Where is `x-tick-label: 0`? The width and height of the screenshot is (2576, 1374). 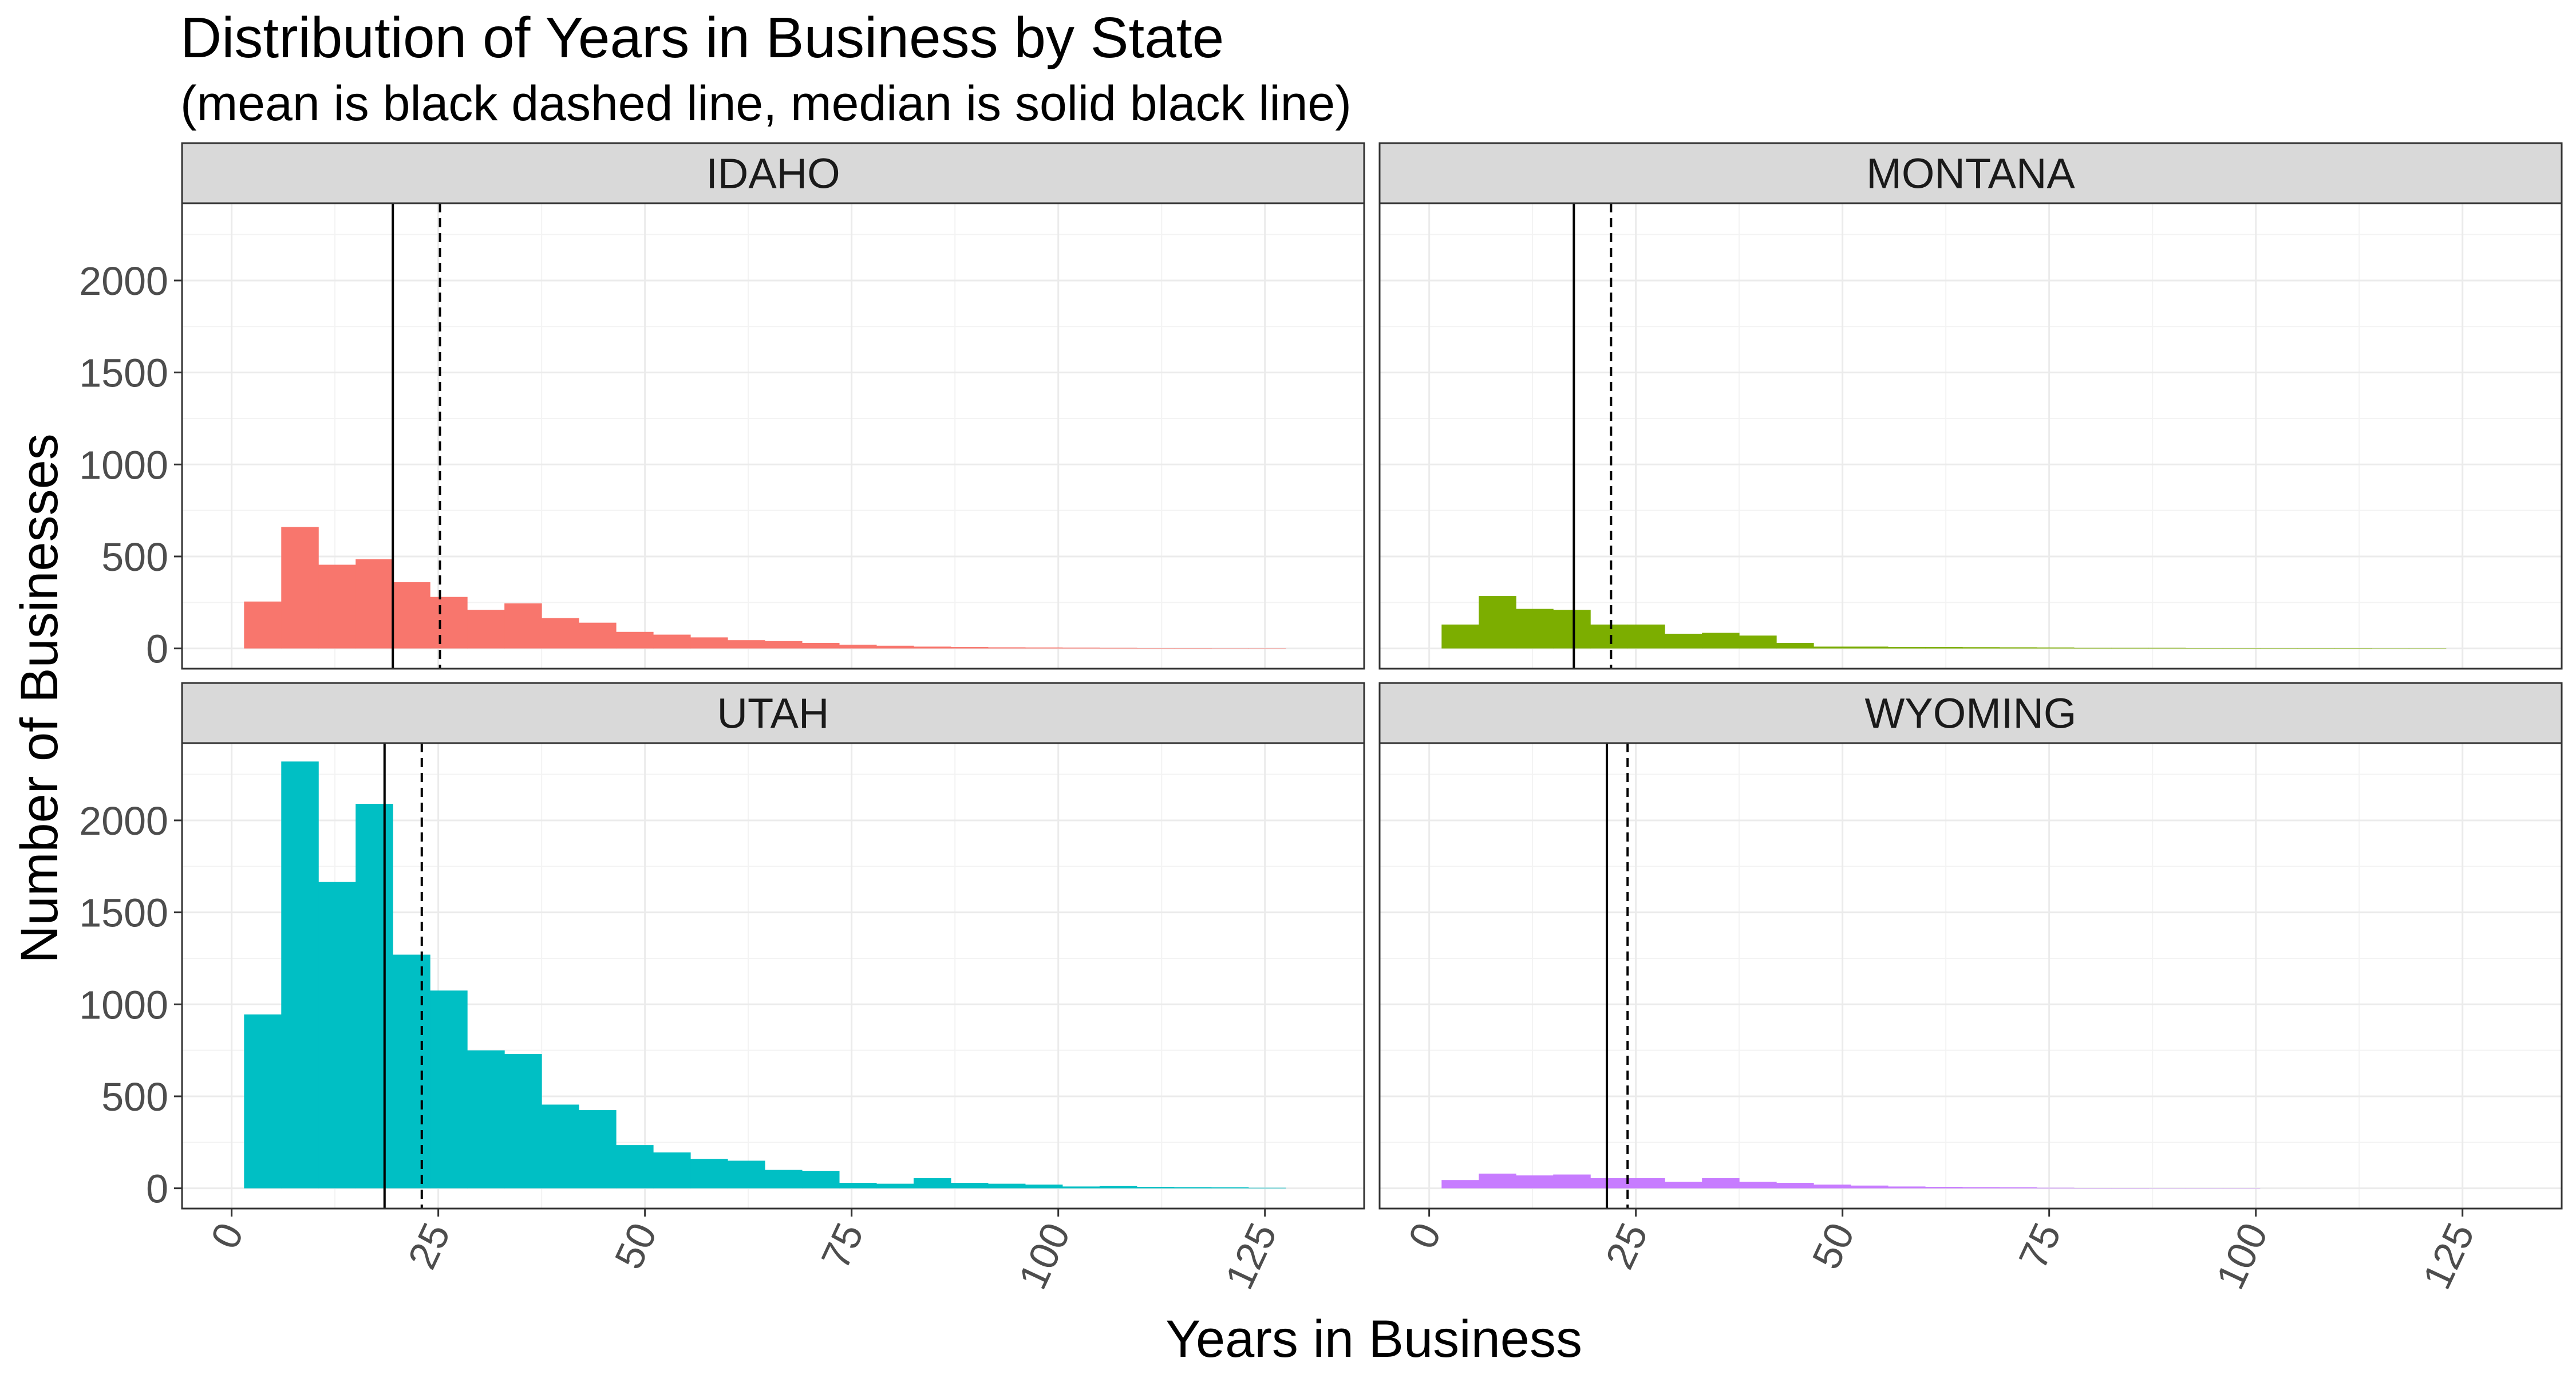
x-tick-label: 0 is located at coordinates (1424, 1236).